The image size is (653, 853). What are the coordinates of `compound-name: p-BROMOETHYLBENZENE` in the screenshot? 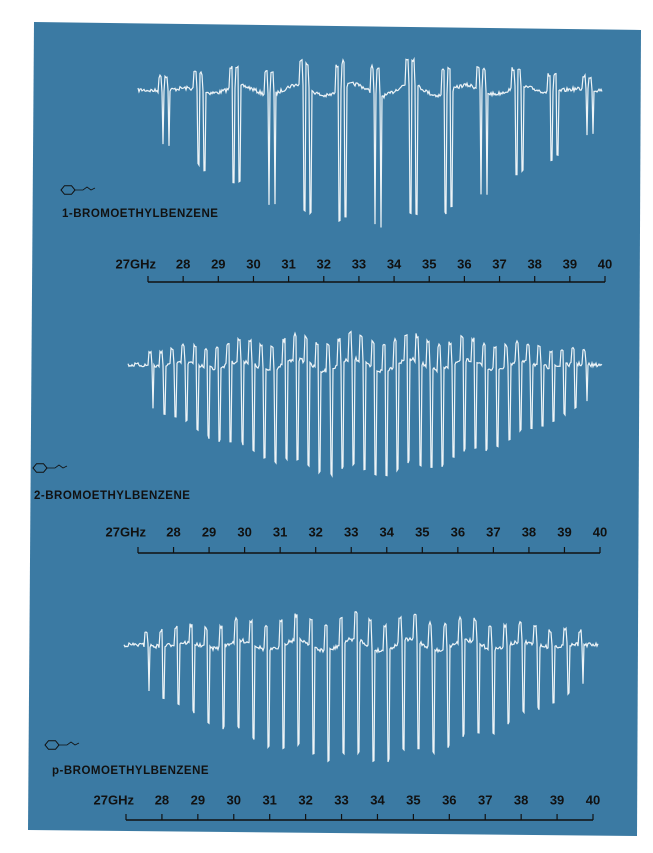 It's located at (130, 771).